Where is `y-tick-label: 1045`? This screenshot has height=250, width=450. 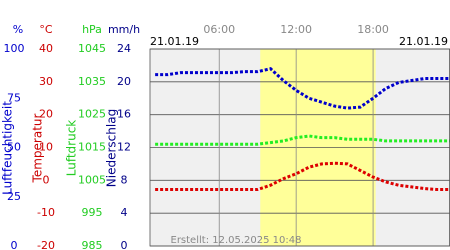 y-tick-label: 1045 is located at coordinates (92, 48).